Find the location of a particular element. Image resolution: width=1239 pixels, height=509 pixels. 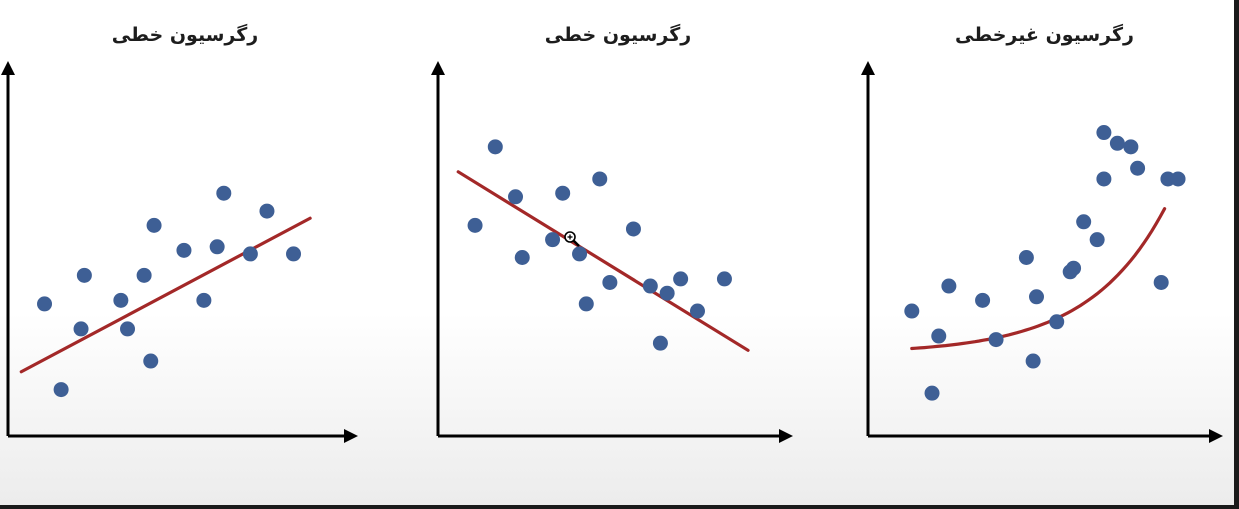

chart-title: رگرسیون غیرخطی is located at coordinates (1044, 35).